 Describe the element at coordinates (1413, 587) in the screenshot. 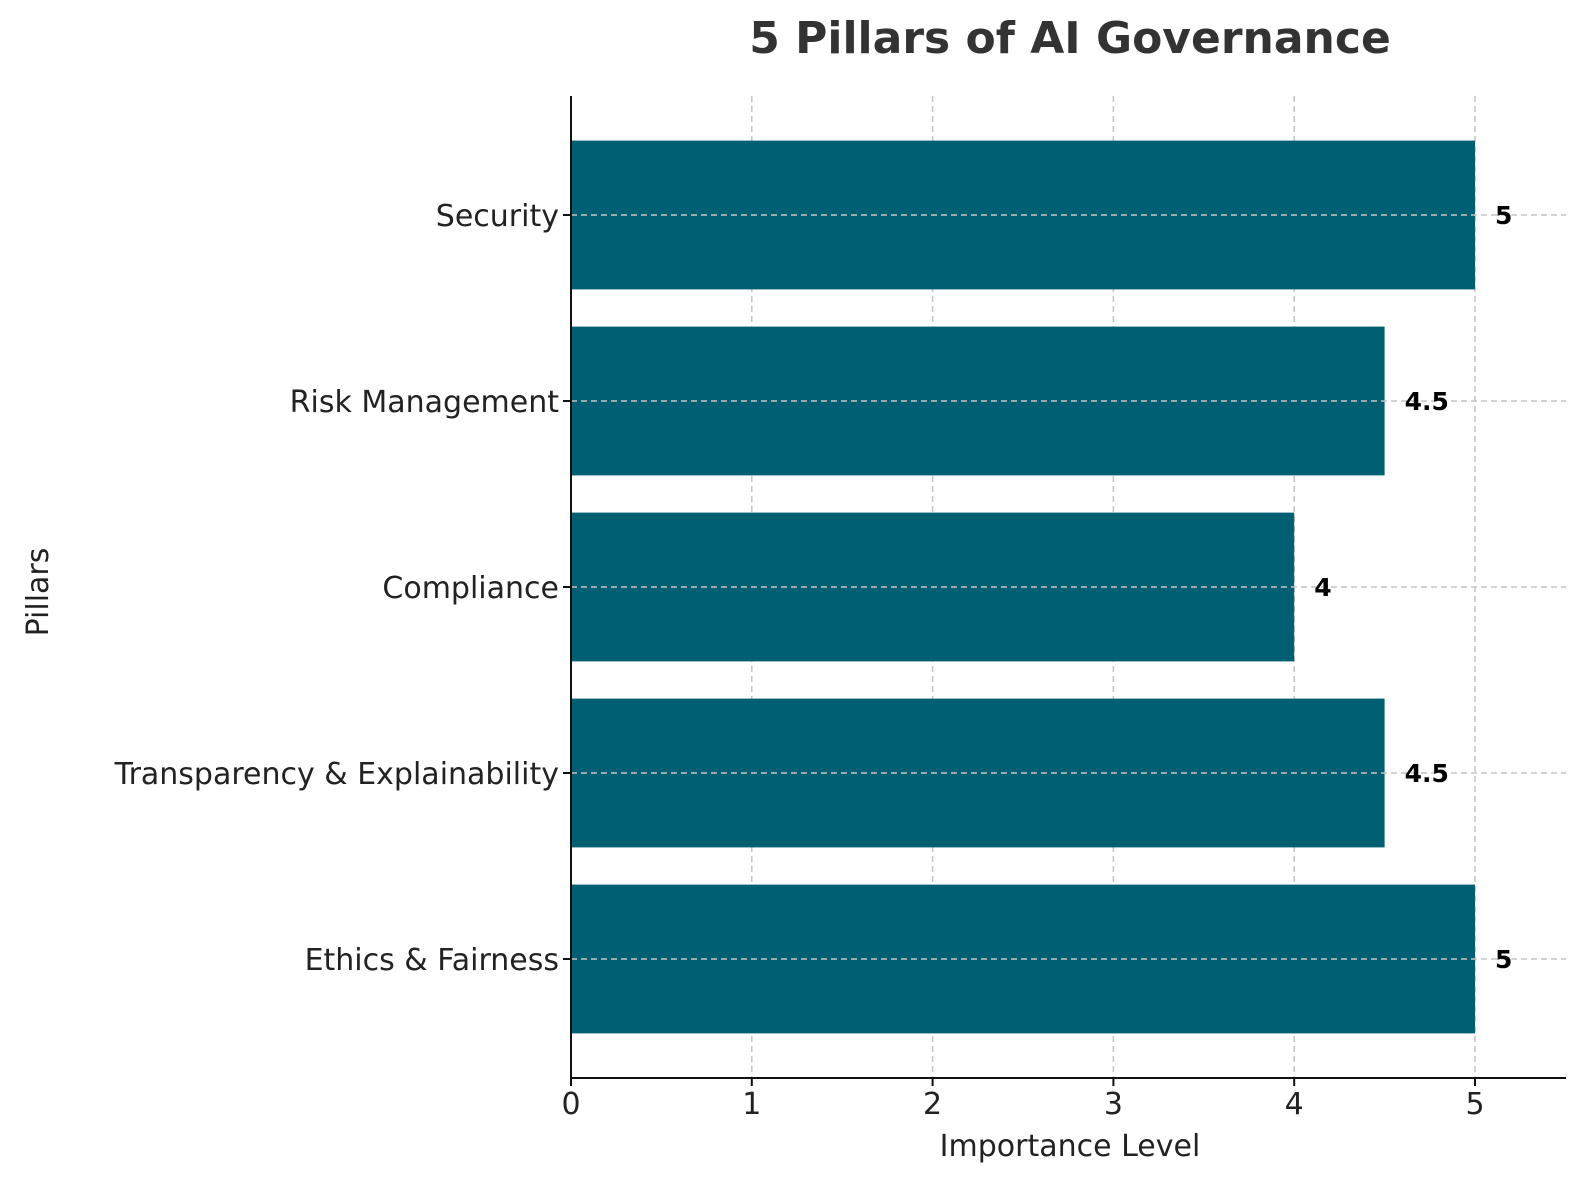

I see `data-labels-layer: 5 4.5 4 4.5 5` at that location.